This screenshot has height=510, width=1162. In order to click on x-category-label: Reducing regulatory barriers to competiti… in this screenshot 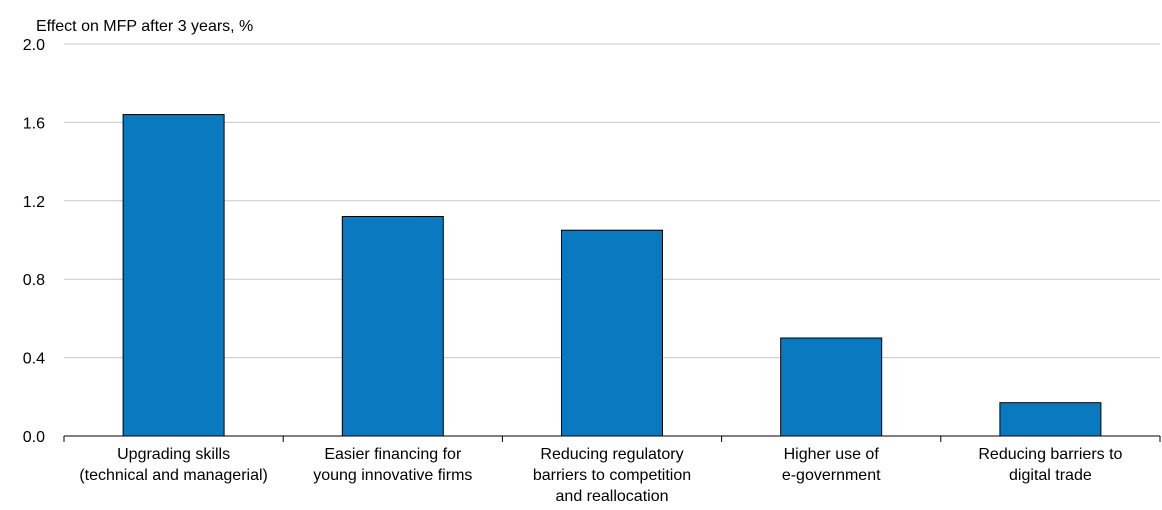, I will do `click(612, 475)`.